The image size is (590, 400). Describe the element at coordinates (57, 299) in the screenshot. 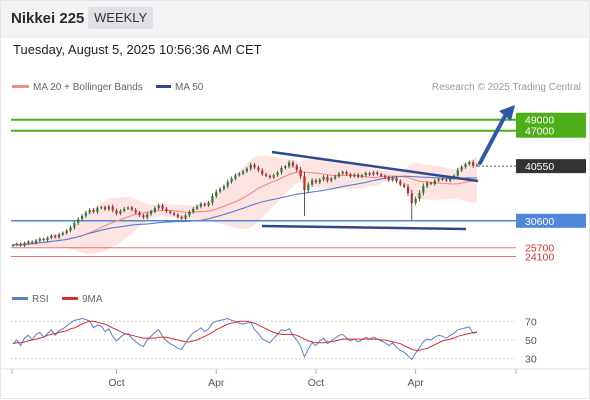

I see `rsi-legend: RSI 9MA` at that location.